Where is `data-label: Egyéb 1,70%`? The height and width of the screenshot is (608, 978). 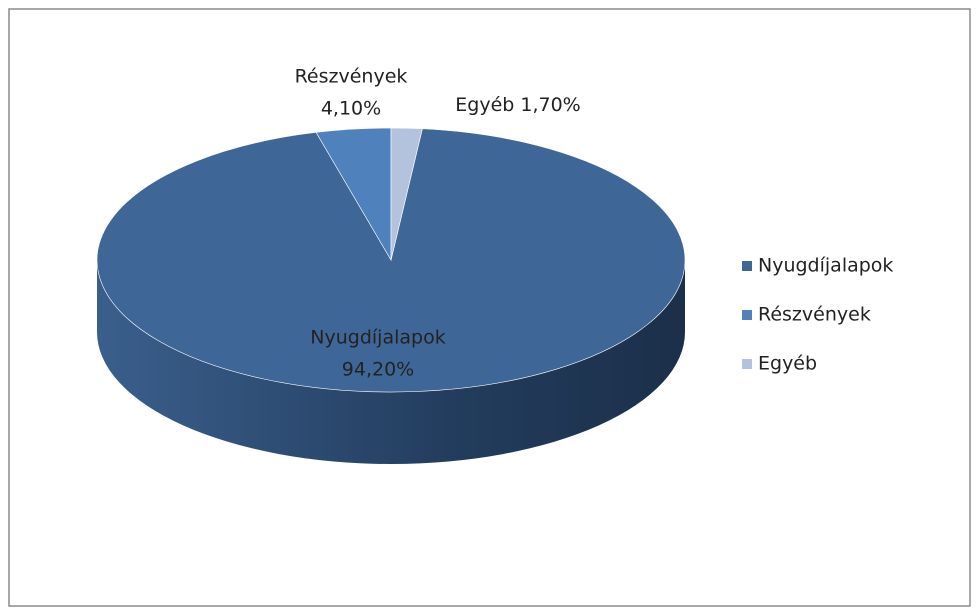
data-label: Egyéb 1,70% is located at coordinates (517, 105).